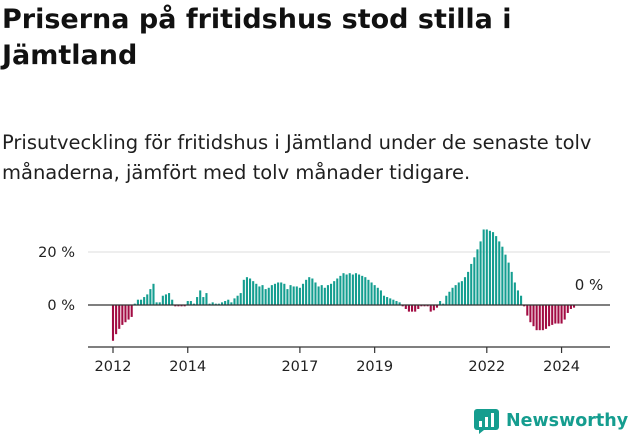 This screenshot has height=439, width=631. What do you see at coordinates (113, 367) in the screenshot?
I see `x-tick-label: 2012` at bounding box center [113, 367].